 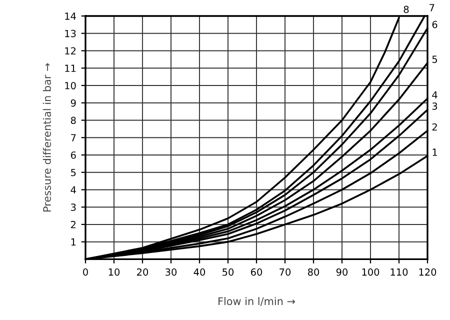 What do you see at coordinates (73, 207) in the screenshot?
I see `y-tick-label: 3` at bounding box center [73, 207].